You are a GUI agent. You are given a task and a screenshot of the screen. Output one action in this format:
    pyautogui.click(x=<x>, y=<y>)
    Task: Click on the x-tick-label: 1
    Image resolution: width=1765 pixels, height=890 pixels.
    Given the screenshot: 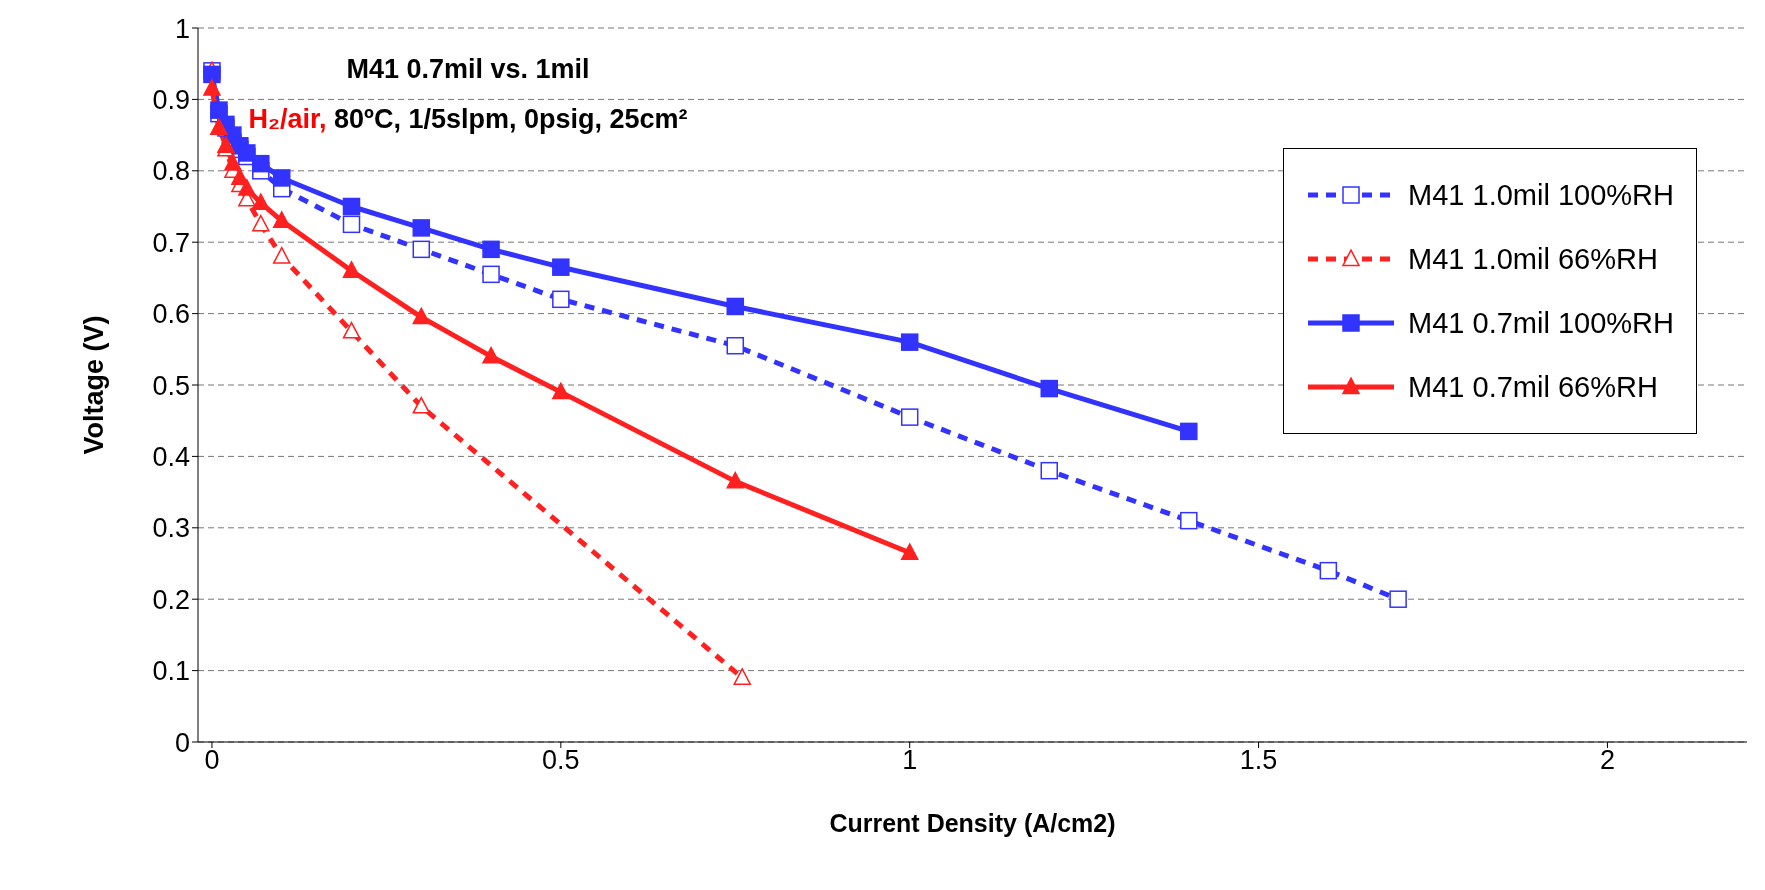 What is the action you would take?
    pyautogui.click(x=910, y=760)
    